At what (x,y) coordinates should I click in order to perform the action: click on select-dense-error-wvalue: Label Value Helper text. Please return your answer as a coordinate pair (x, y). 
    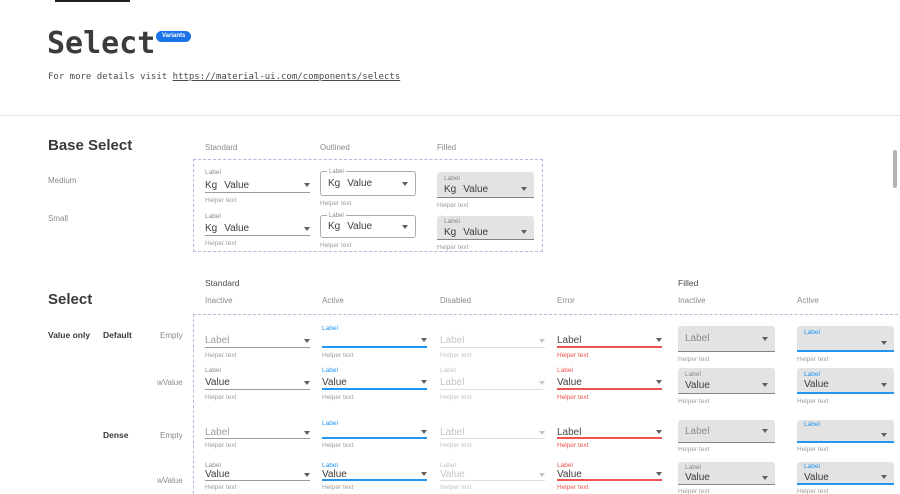
    Looking at the image, I should click on (609, 476).